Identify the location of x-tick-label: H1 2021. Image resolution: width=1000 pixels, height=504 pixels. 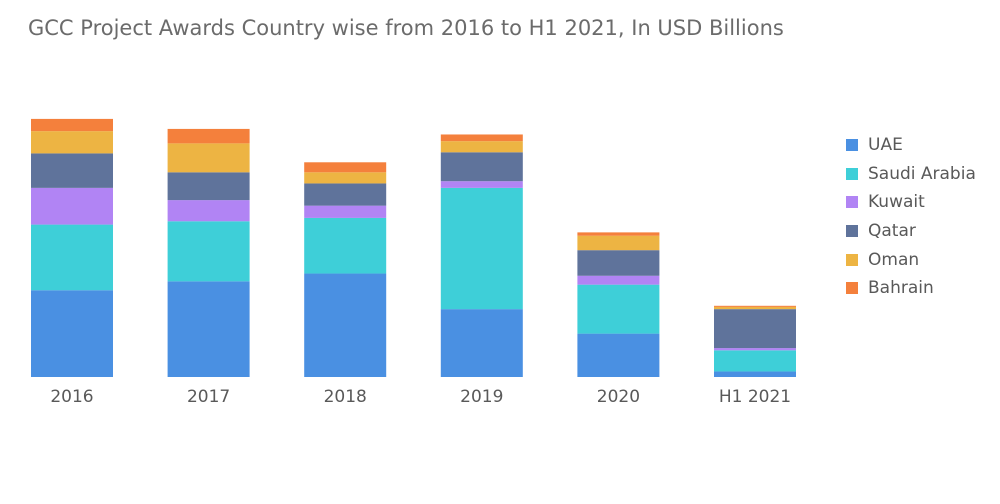
(755, 397).